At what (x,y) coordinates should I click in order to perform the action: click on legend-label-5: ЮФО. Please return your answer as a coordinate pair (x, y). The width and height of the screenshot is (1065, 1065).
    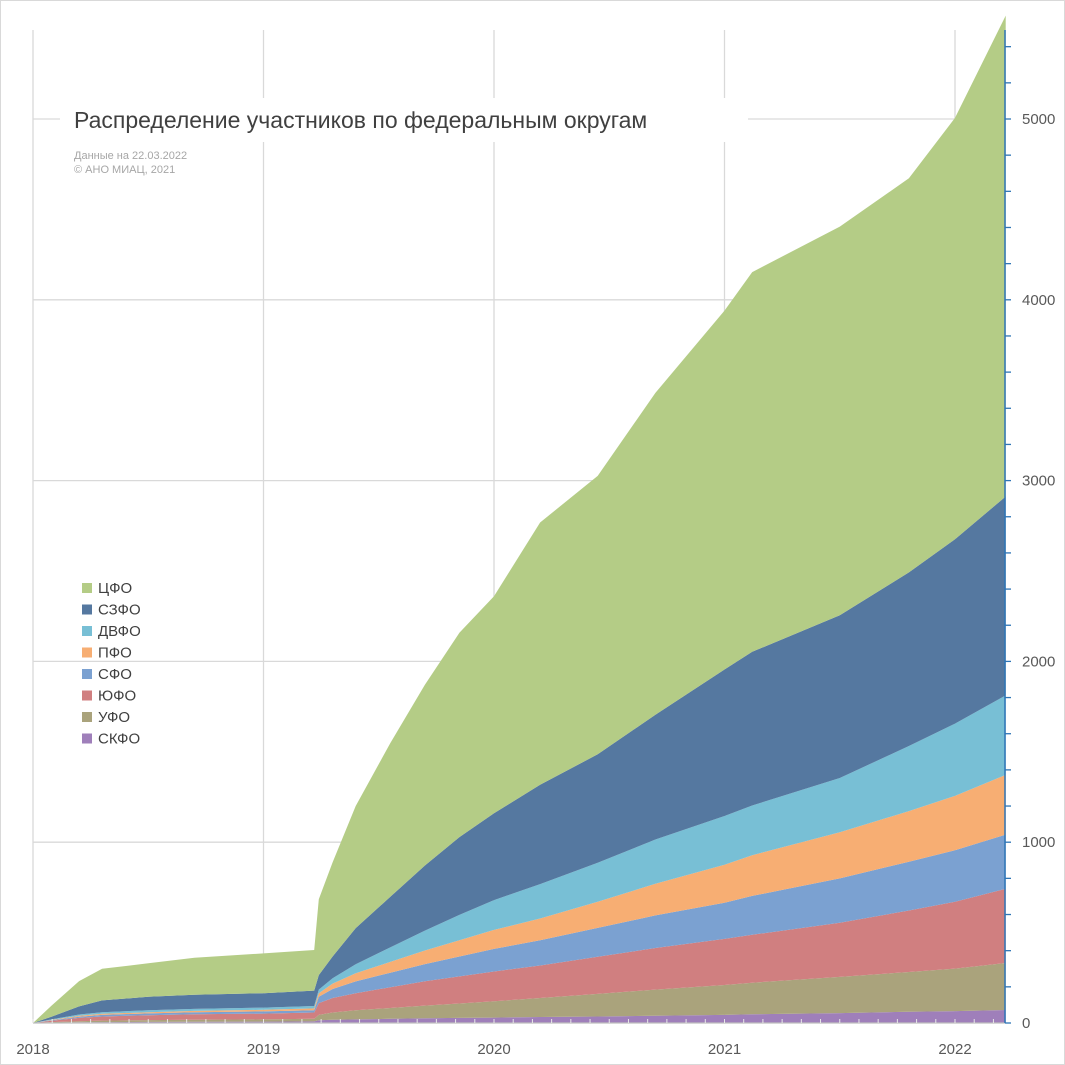
    Looking at the image, I should click on (117, 696).